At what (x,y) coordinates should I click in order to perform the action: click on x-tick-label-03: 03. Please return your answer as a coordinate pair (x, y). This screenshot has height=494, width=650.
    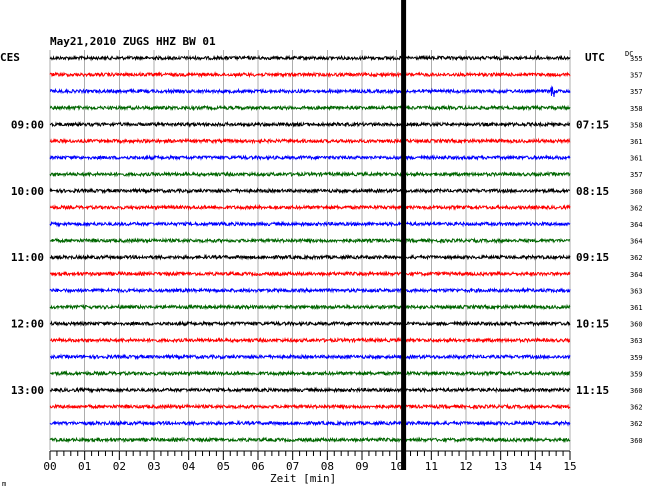
    Looking at the image, I should click on (153, 466).